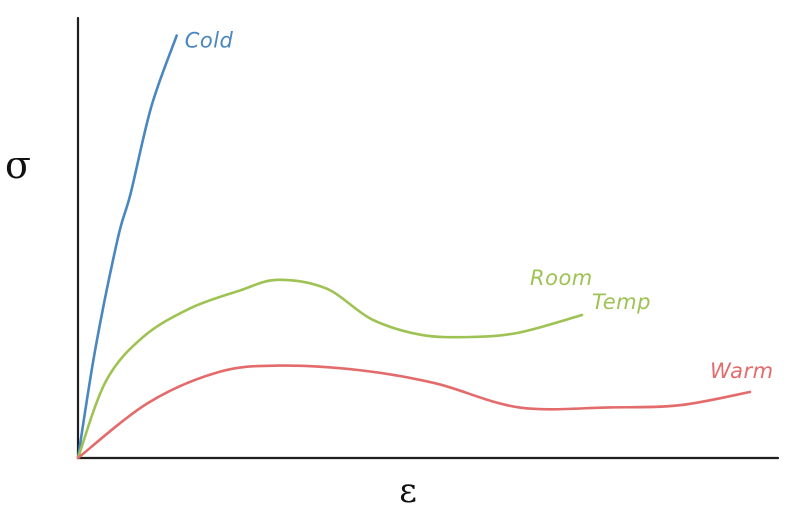 This screenshot has height=524, width=800. Describe the element at coordinates (621, 302) in the screenshot. I see `series-label-room-temp-line-2: Temp` at that location.